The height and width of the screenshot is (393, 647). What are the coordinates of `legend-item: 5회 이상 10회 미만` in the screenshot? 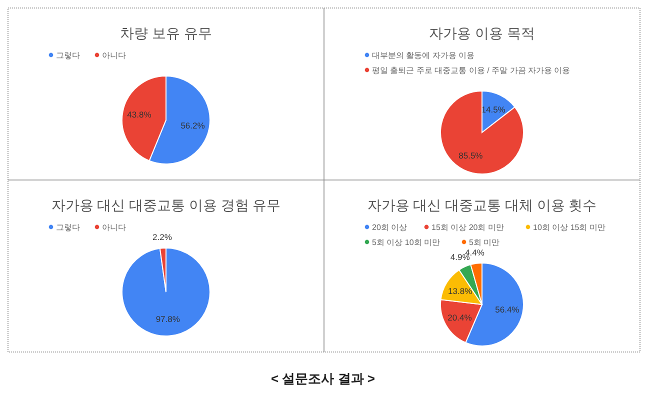 It's located at (402, 242).